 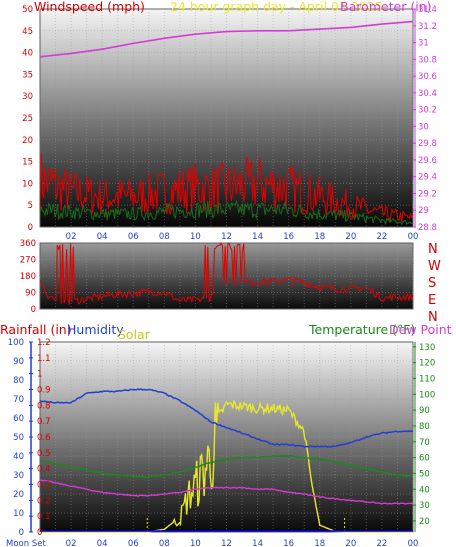 I want to click on wind-direction-tick-label: 90, so click(x=30, y=294).